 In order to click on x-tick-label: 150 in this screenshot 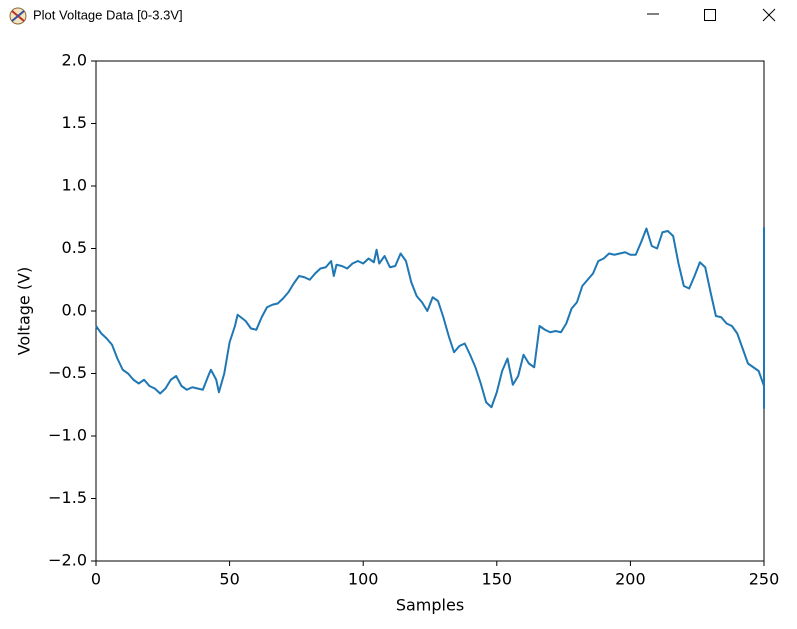, I will do `click(497, 579)`.